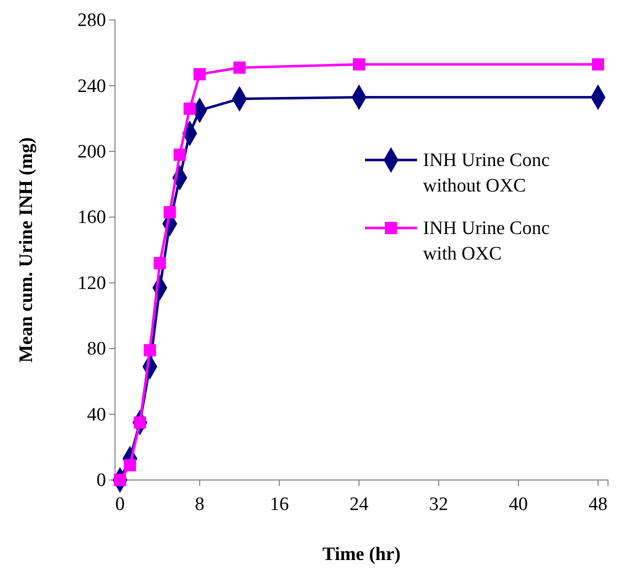 The width and height of the screenshot is (617, 569). What do you see at coordinates (199, 504) in the screenshot?
I see `x-tick-label: 8` at bounding box center [199, 504].